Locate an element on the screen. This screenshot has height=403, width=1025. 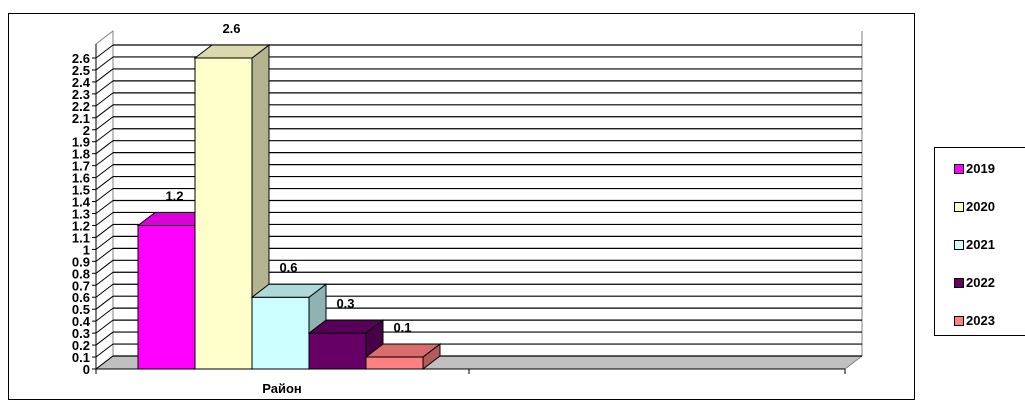
bar-2022 is located at coordinates (346, 345).